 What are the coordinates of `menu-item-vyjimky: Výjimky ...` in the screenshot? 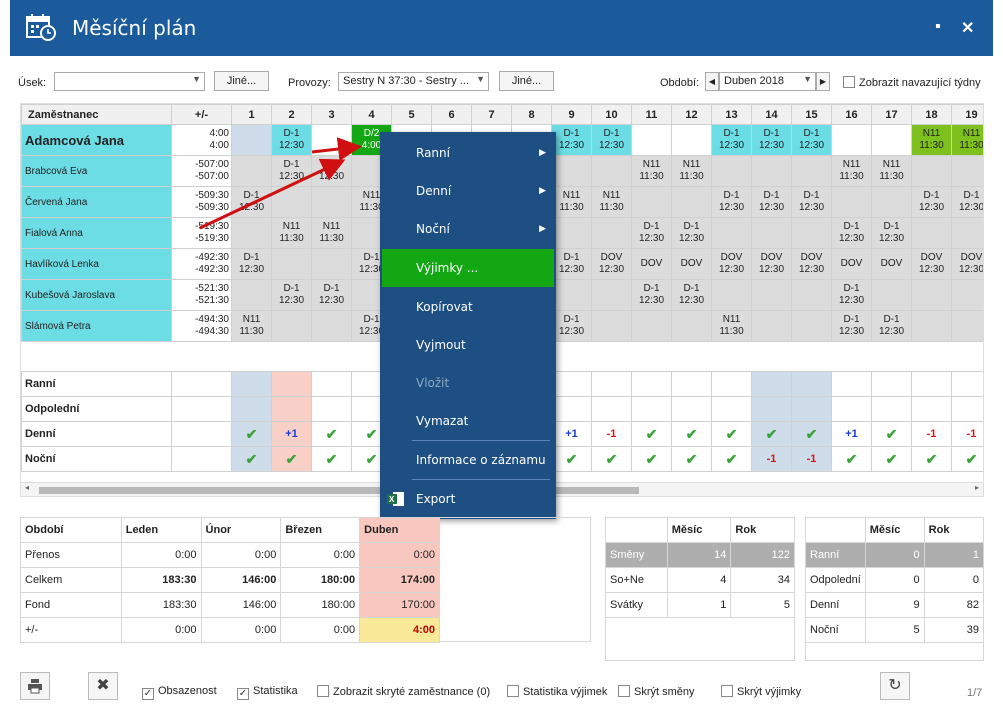 It's located at (468, 268).